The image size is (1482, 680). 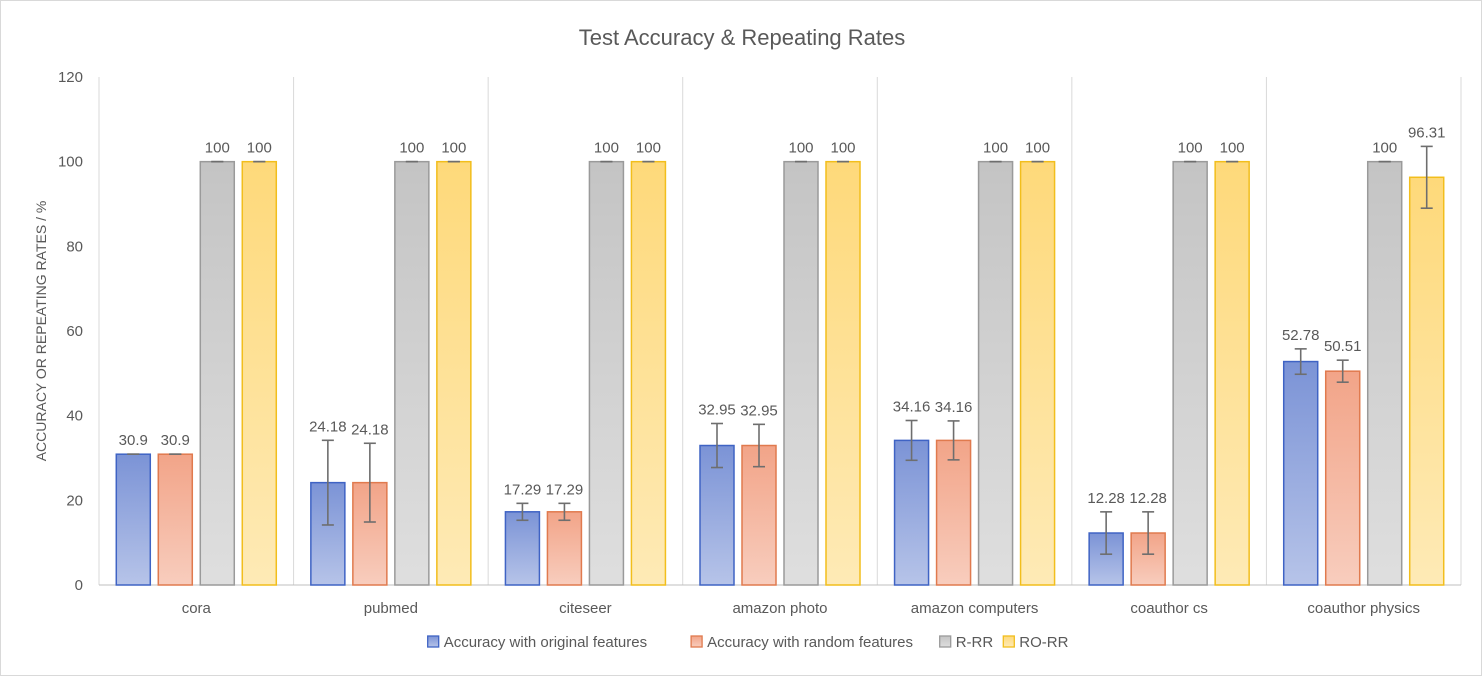 I want to click on legend-label: Accuracy with random features, so click(x=810, y=642).